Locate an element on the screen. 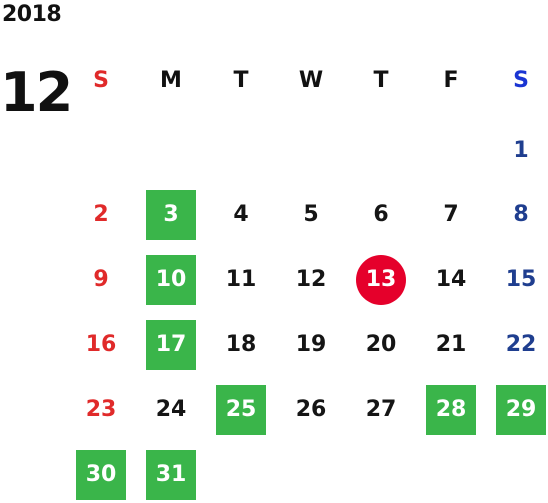 The height and width of the screenshot is (503, 548). weekday-fri: F is located at coordinates (451, 80).